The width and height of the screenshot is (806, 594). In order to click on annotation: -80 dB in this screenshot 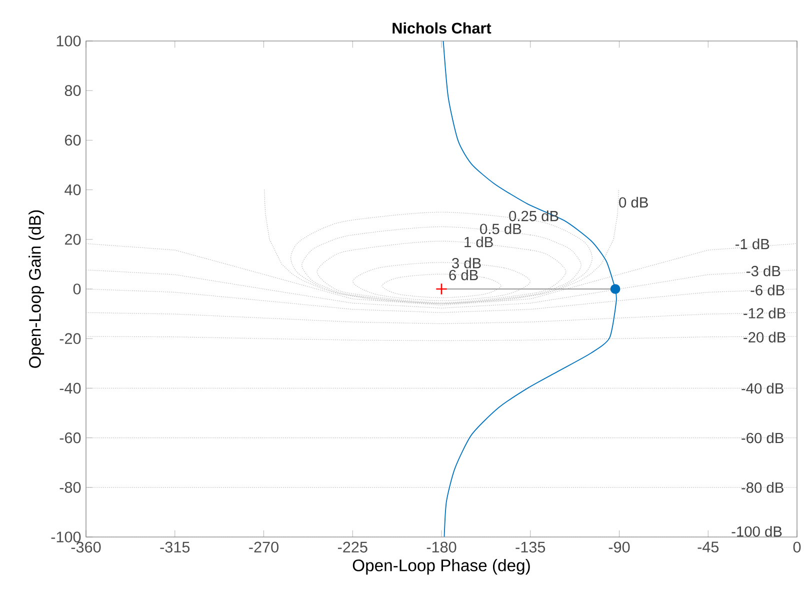, I will do `click(763, 487)`.